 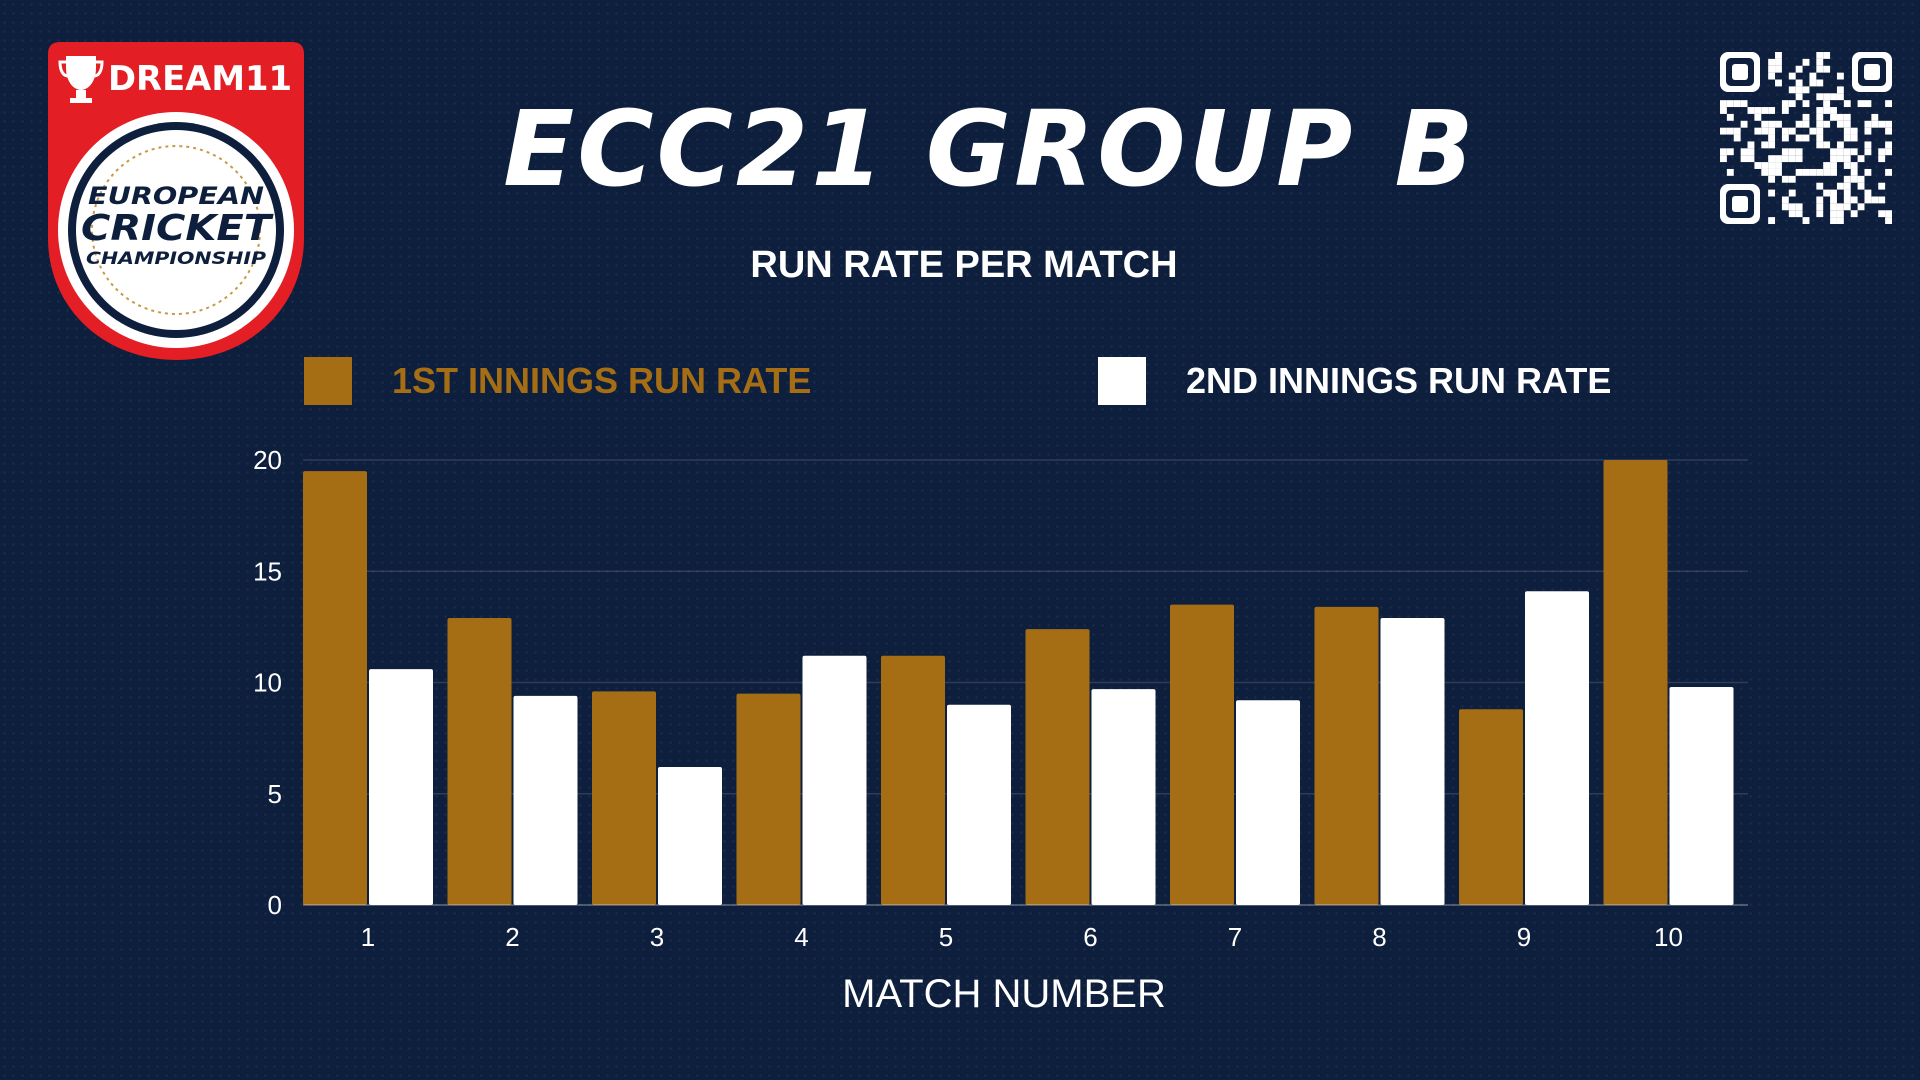 What do you see at coordinates (1090, 937) in the screenshot?
I see `x-tick-label-6: 6` at bounding box center [1090, 937].